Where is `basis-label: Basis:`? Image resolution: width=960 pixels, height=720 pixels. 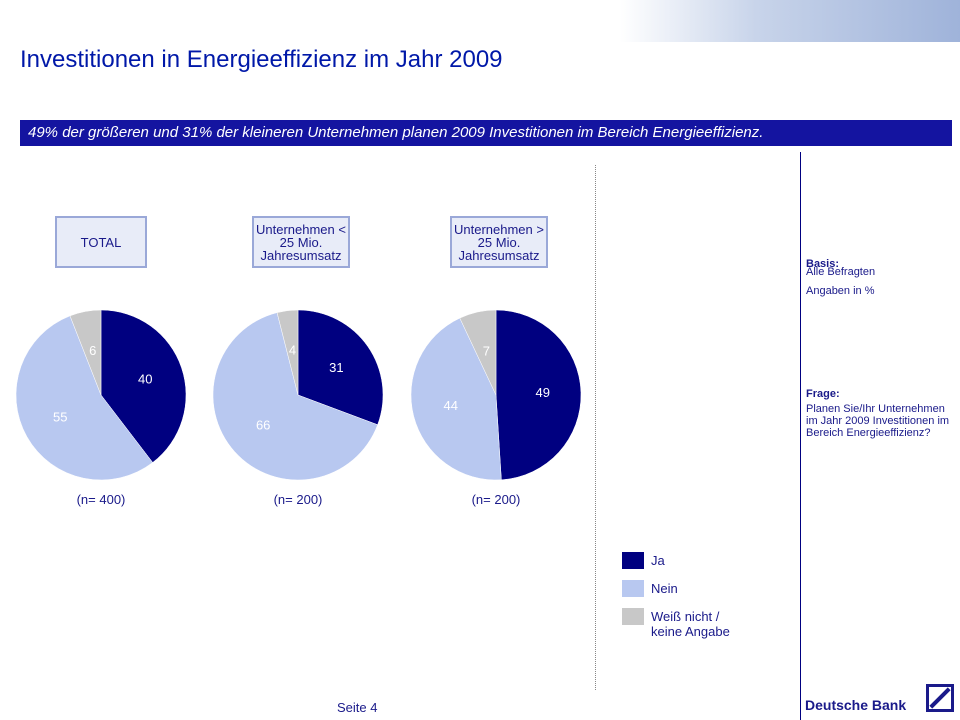 basis-label: Basis: is located at coordinates (823, 264).